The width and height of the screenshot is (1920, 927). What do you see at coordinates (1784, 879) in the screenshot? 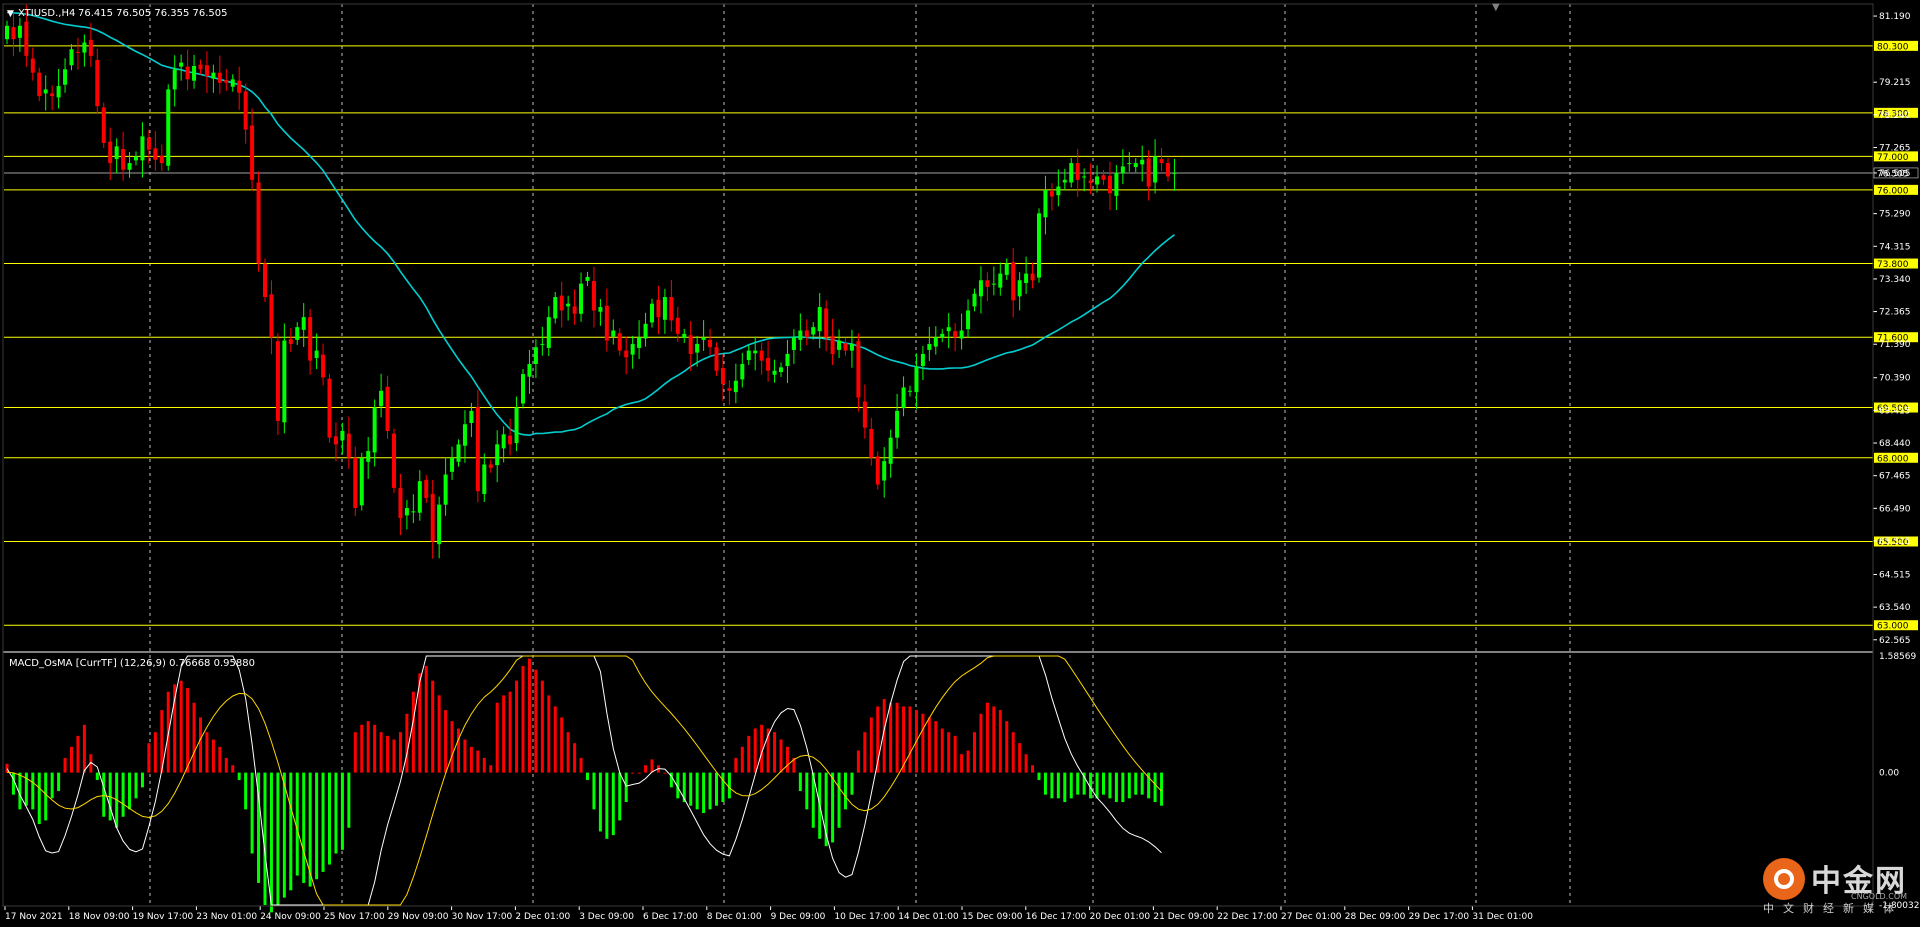
I see `brand-logo-icon` at bounding box center [1784, 879].